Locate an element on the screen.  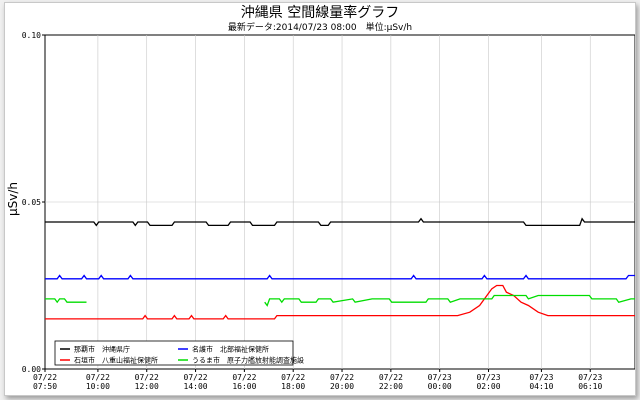
chart-title: 沖縄県 空間線量率グラフ is located at coordinates (320, 12).